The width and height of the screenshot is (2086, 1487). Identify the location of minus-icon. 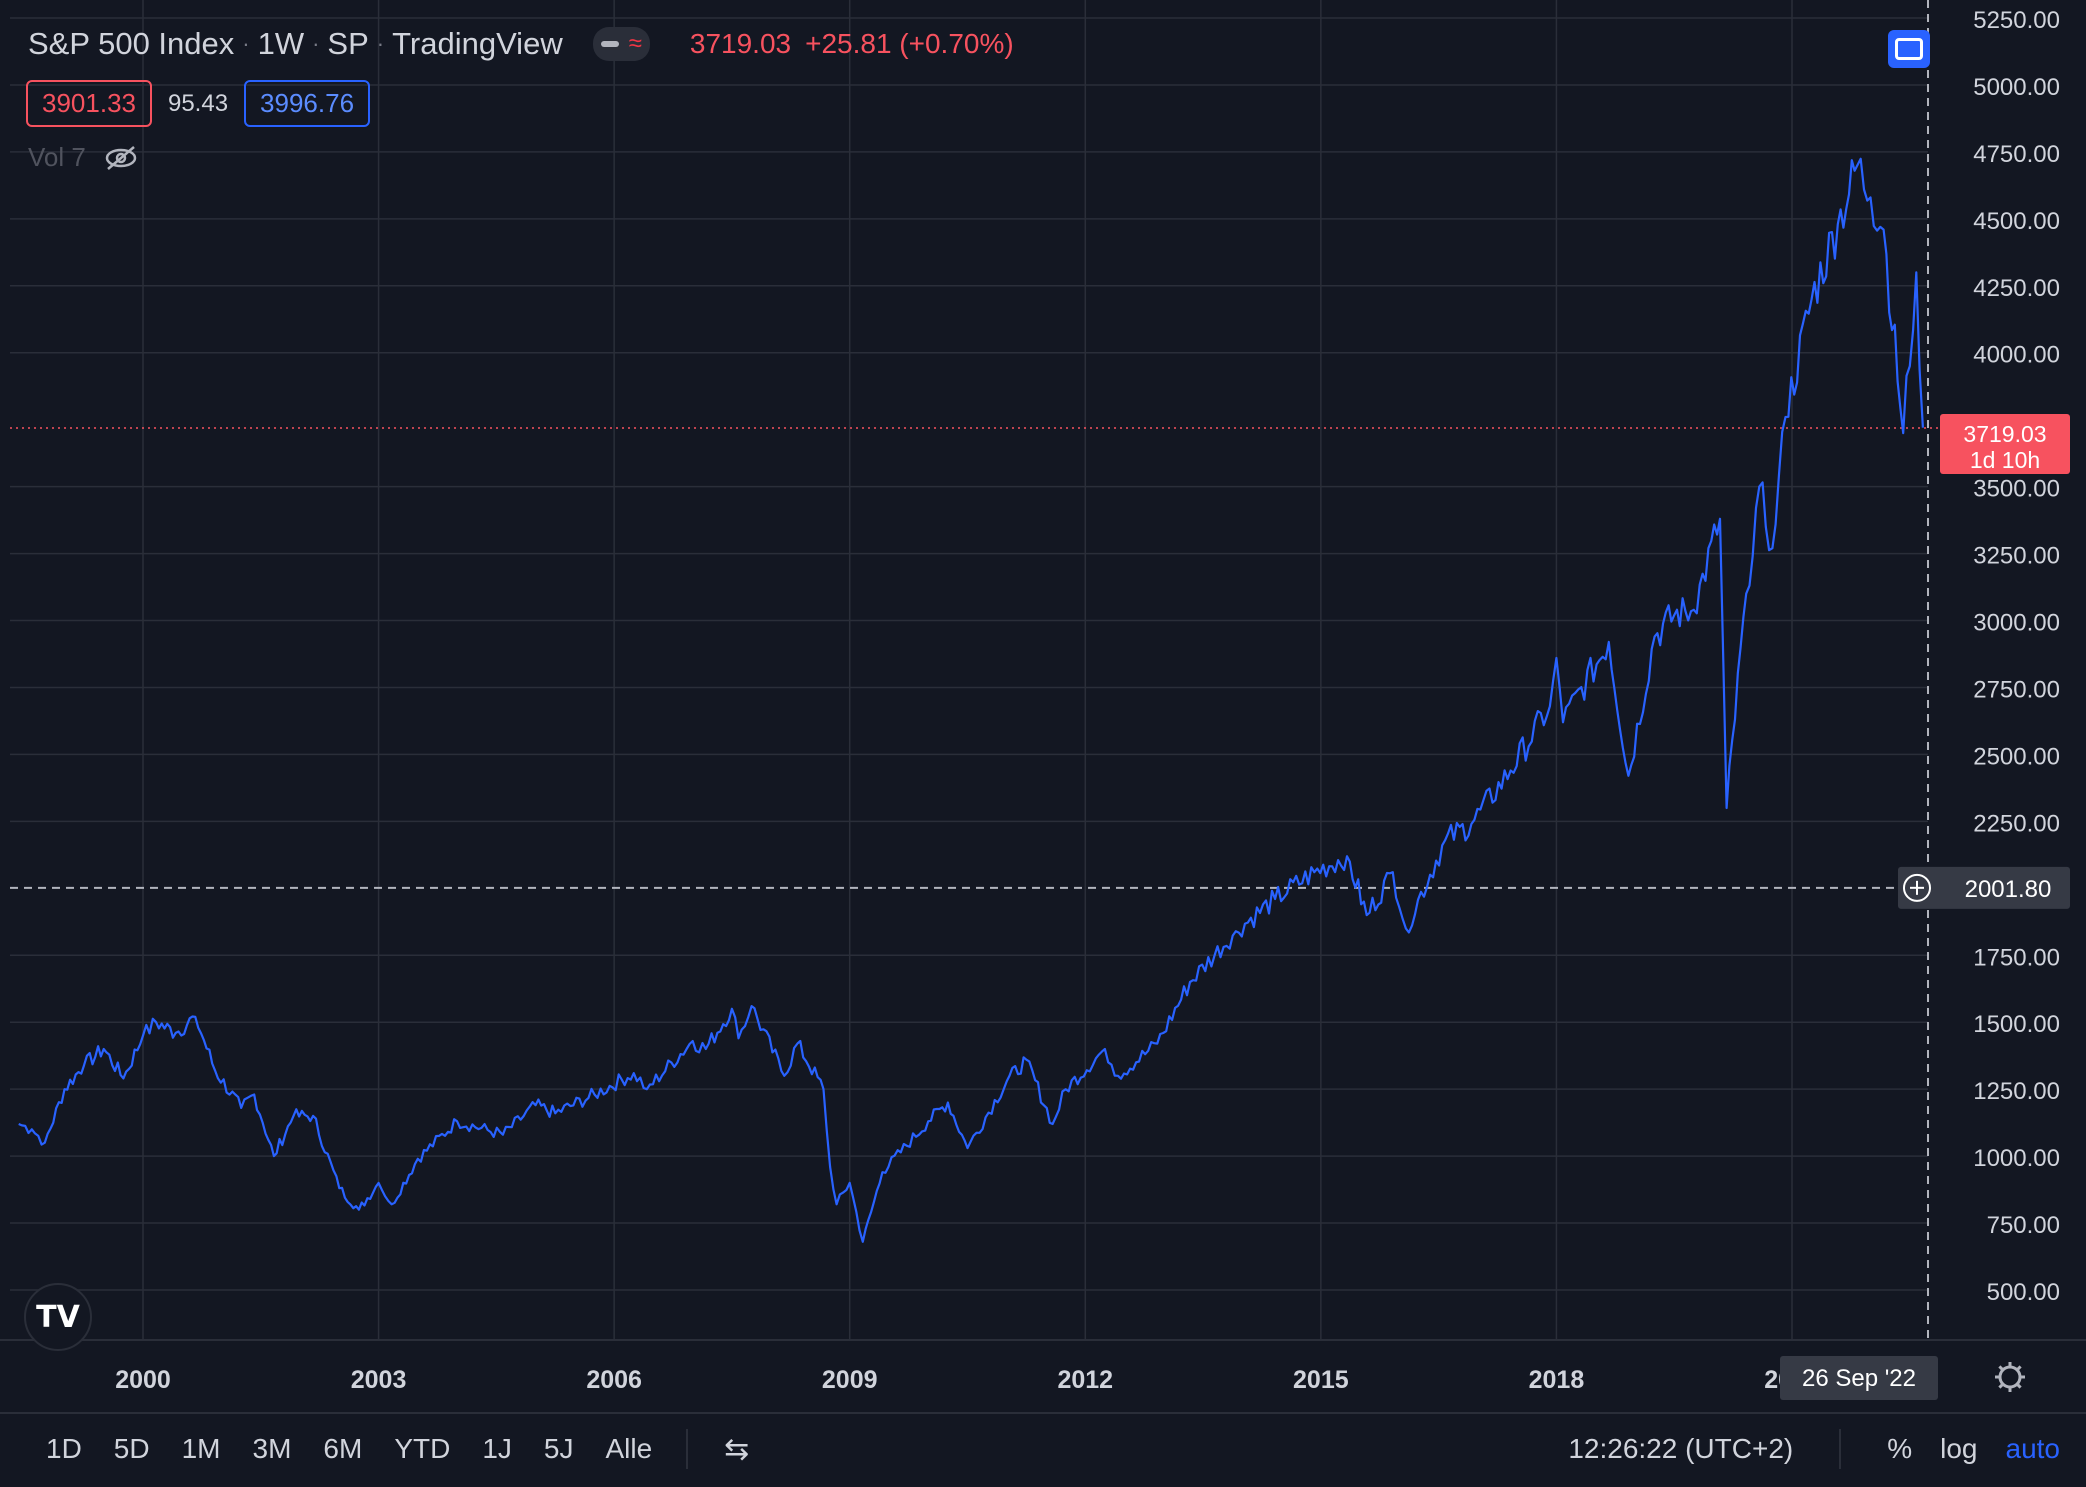
(609, 44).